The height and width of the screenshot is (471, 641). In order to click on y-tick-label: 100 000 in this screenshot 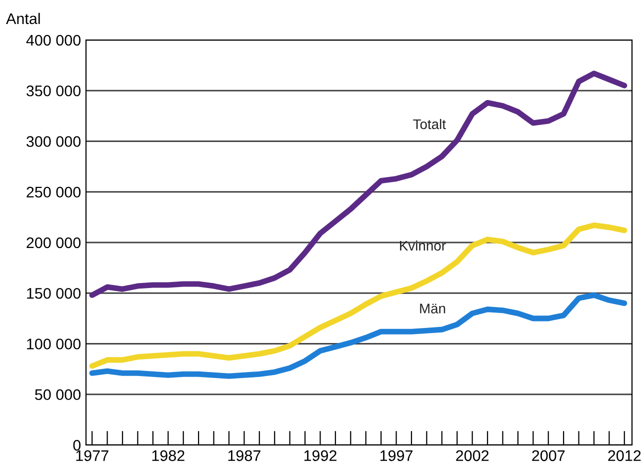, I will do `click(54, 344)`.